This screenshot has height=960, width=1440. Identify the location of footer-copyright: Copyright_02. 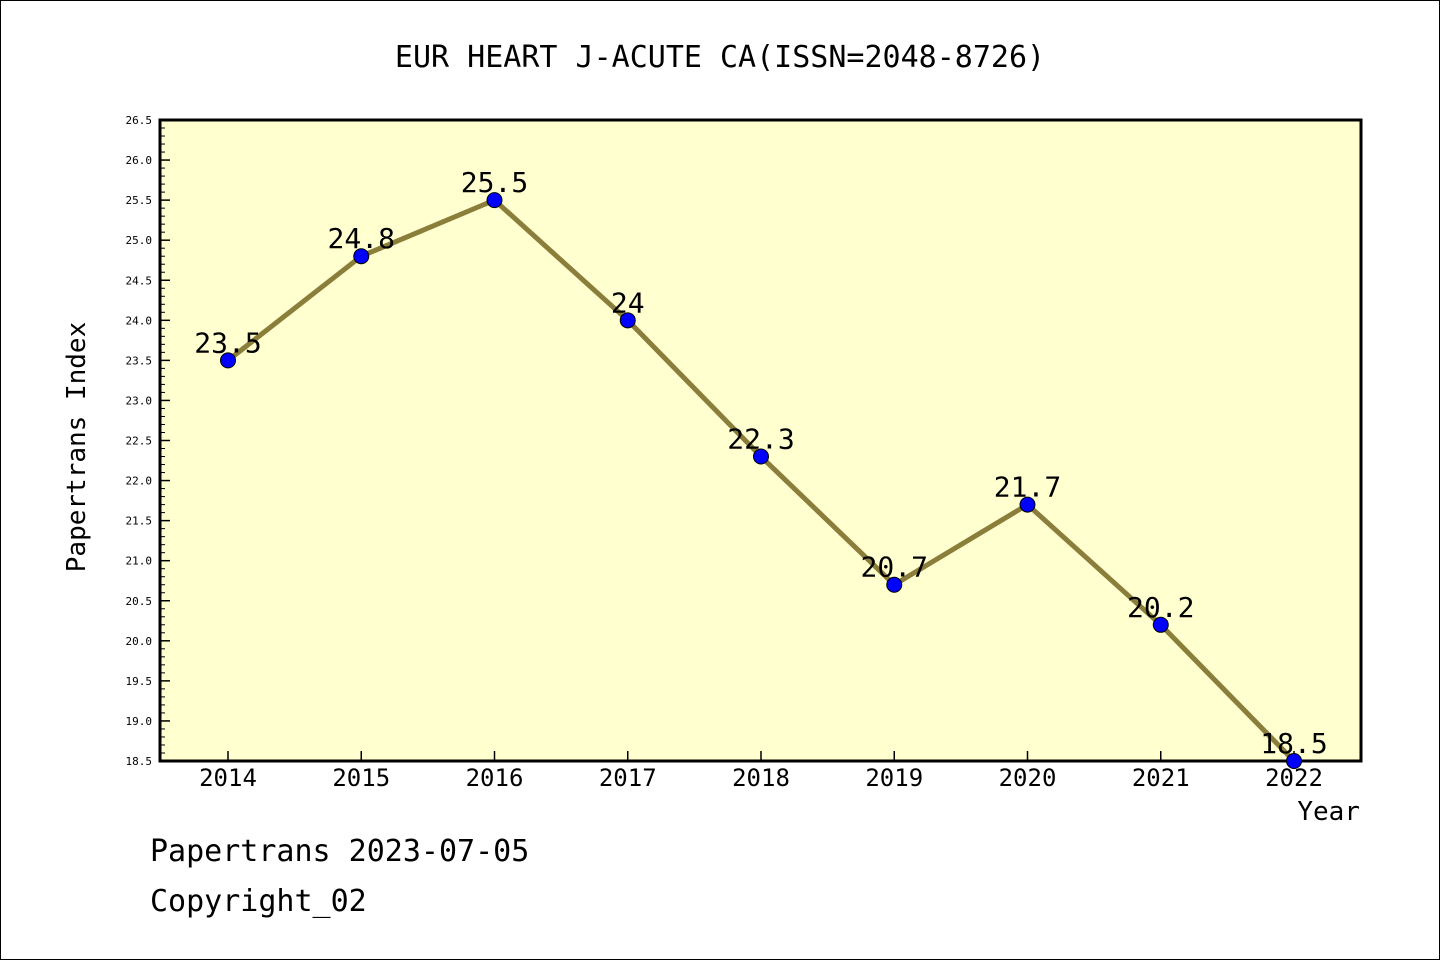
(258, 901).